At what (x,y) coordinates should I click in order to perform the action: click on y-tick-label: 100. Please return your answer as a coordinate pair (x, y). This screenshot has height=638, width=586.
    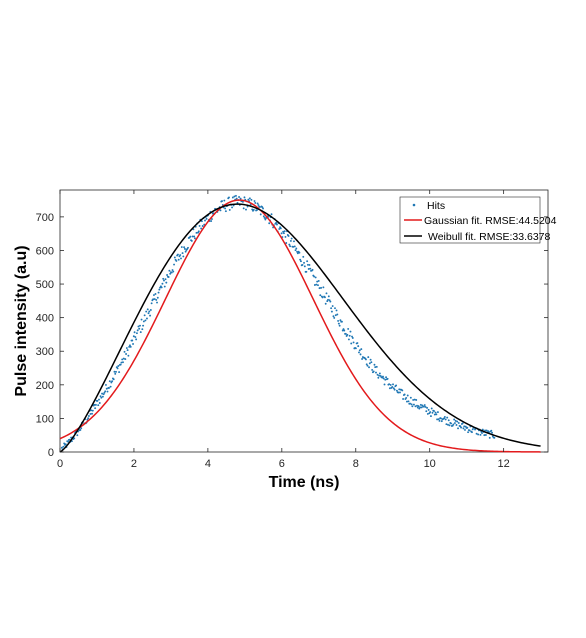
    Looking at the image, I should click on (45, 419).